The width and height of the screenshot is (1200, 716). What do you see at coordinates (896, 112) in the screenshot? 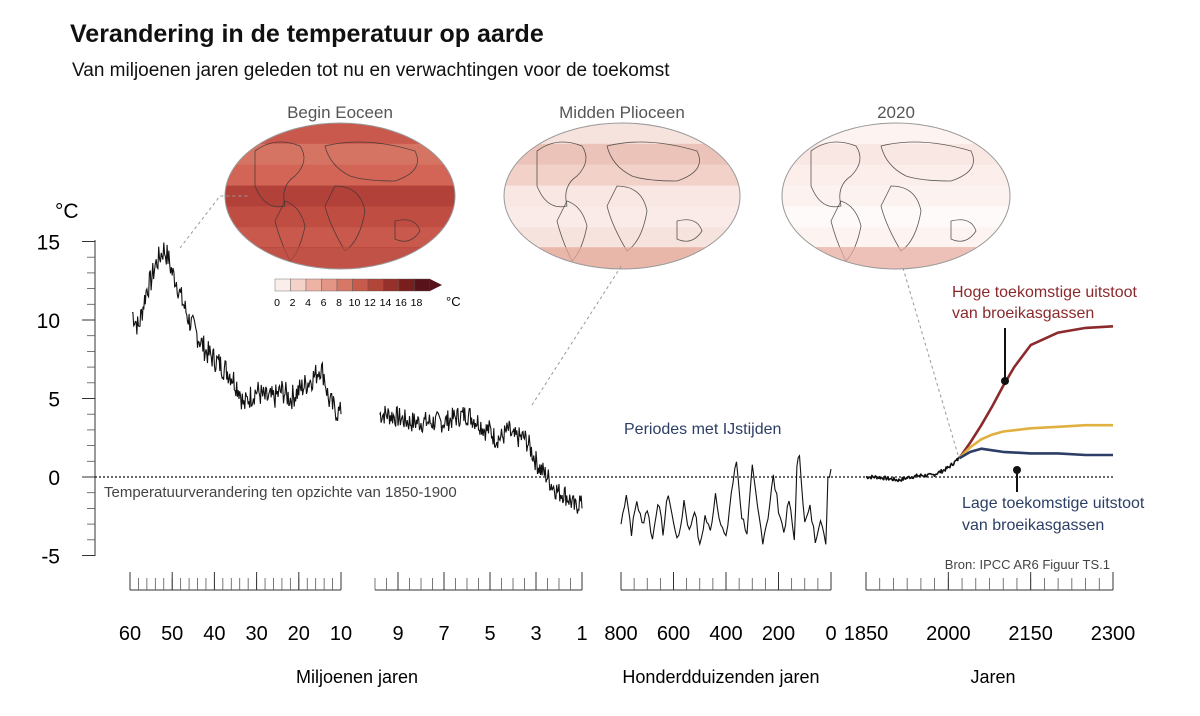
I see `map-label-3: 2020` at bounding box center [896, 112].